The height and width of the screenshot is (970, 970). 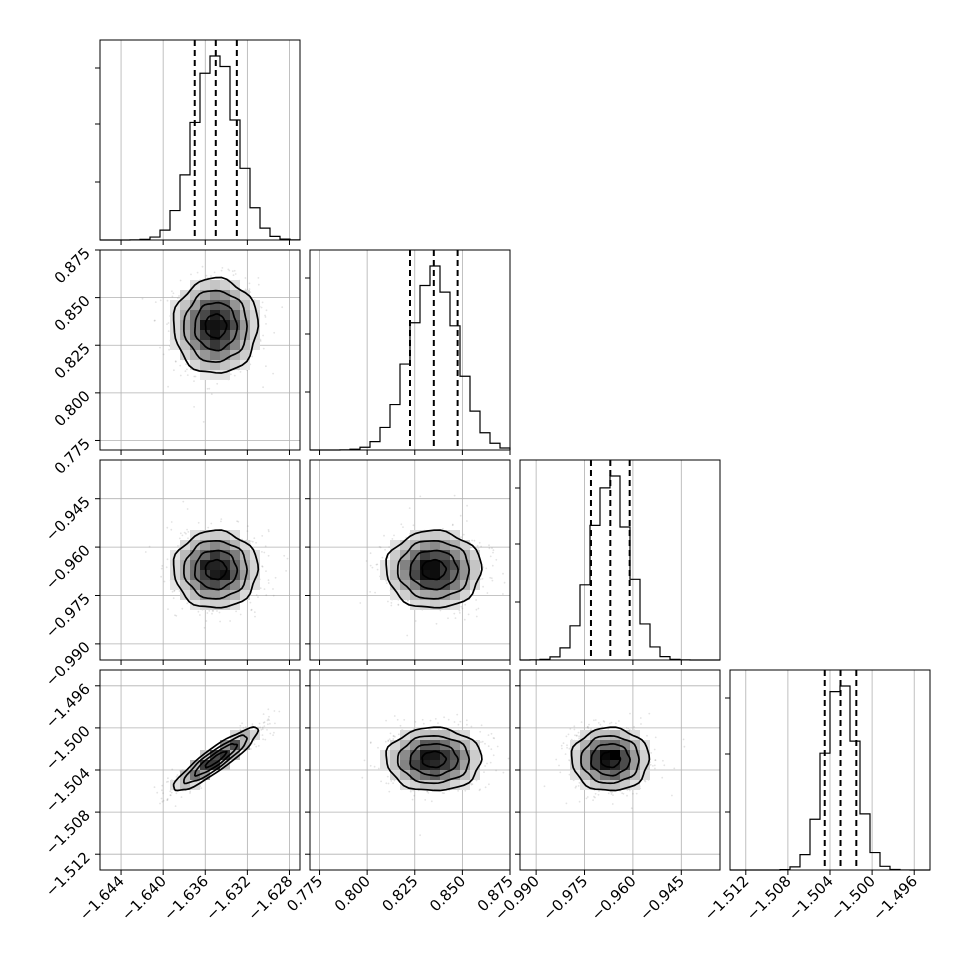 What do you see at coordinates (68, 664) in the screenshot?
I see `y-tick-label: −0.990` at bounding box center [68, 664].